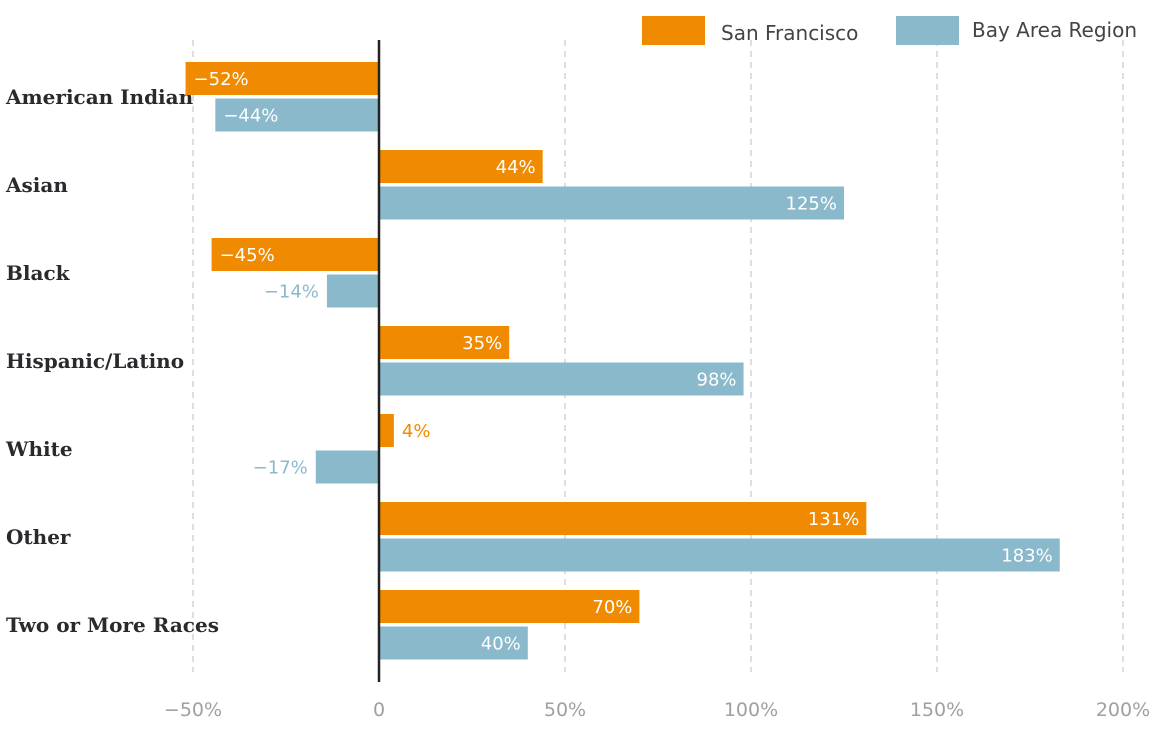 This screenshot has width=1153, height=732. What do you see at coordinates (833, 519) in the screenshot?
I see `value-label-san-francisco-other: 131%` at bounding box center [833, 519].